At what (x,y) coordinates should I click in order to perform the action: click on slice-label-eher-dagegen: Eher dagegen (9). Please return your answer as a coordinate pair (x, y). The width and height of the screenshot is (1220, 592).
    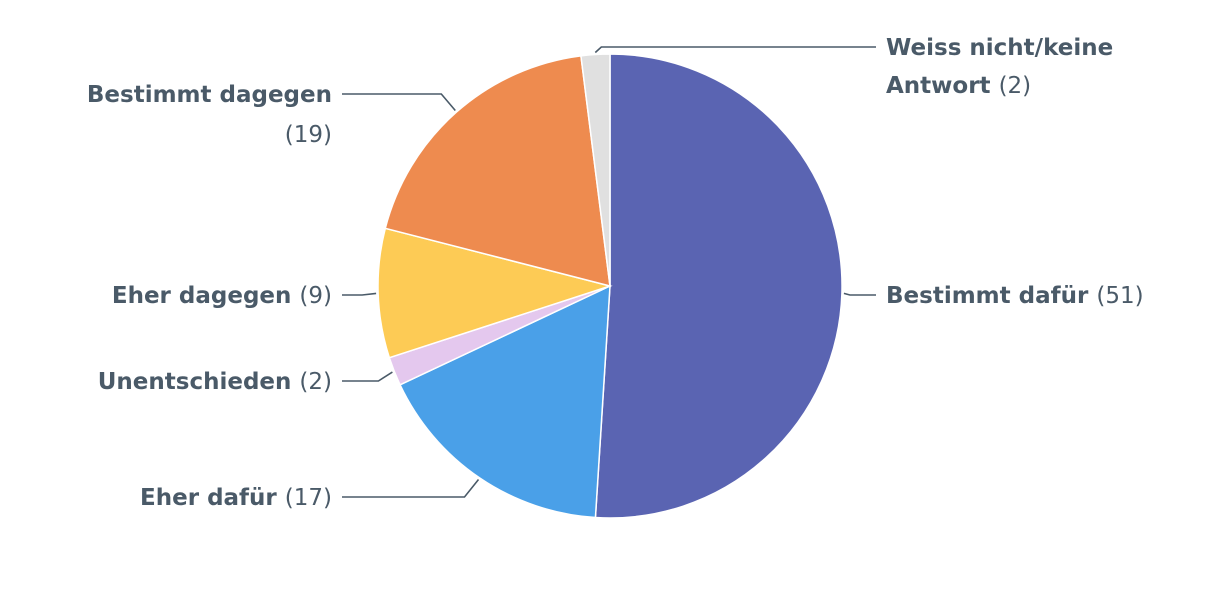
    Looking at the image, I should click on (222, 296).